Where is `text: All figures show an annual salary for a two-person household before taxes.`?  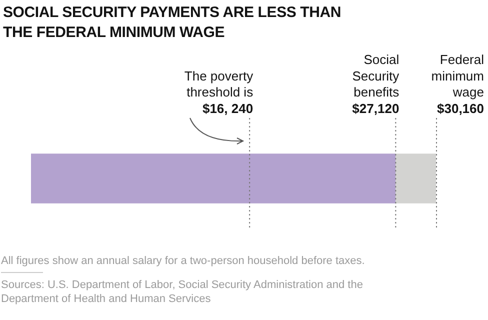
text: All figures show an annual salary for a two-person household before taxes. is located at coordinates (183, 261).